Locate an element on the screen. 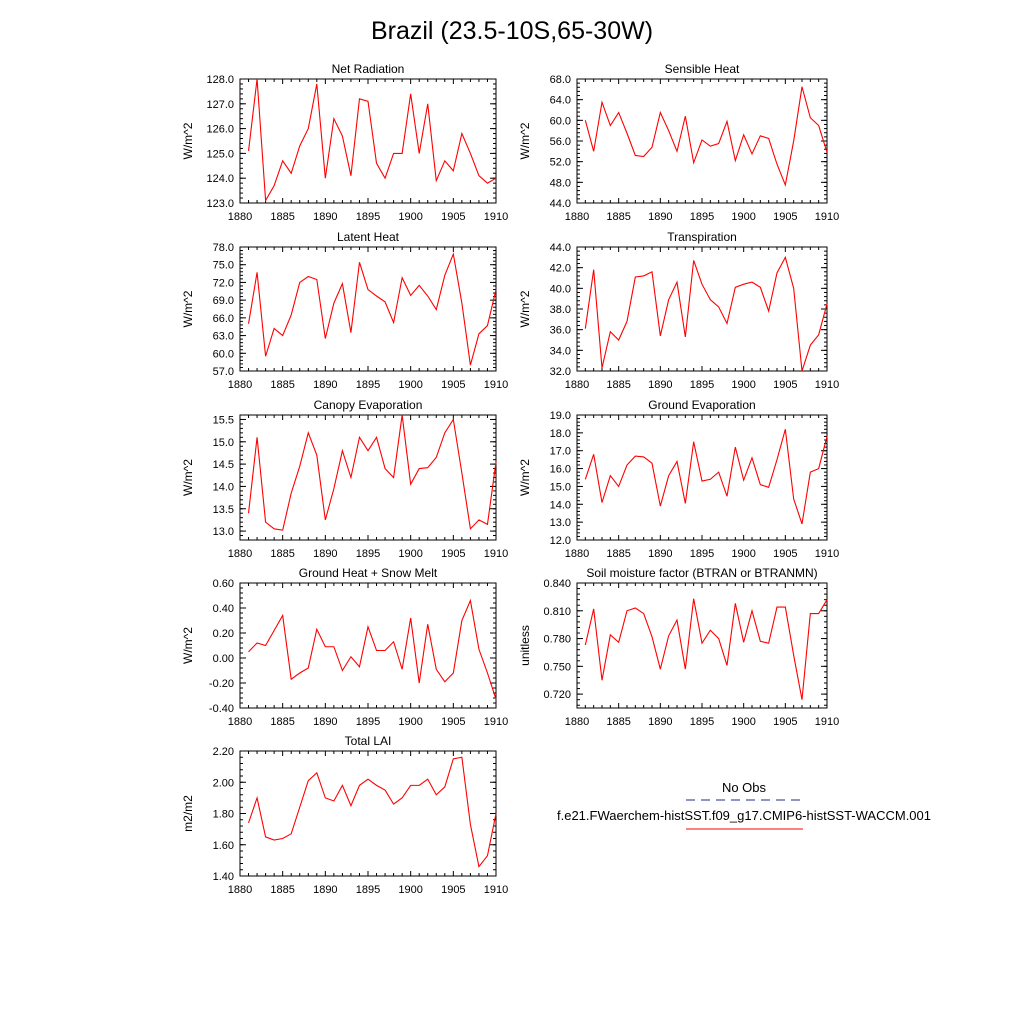 This screenshot has width=1024, height=1024. y-axis-label: unitless is located at coordinates (525, 645).